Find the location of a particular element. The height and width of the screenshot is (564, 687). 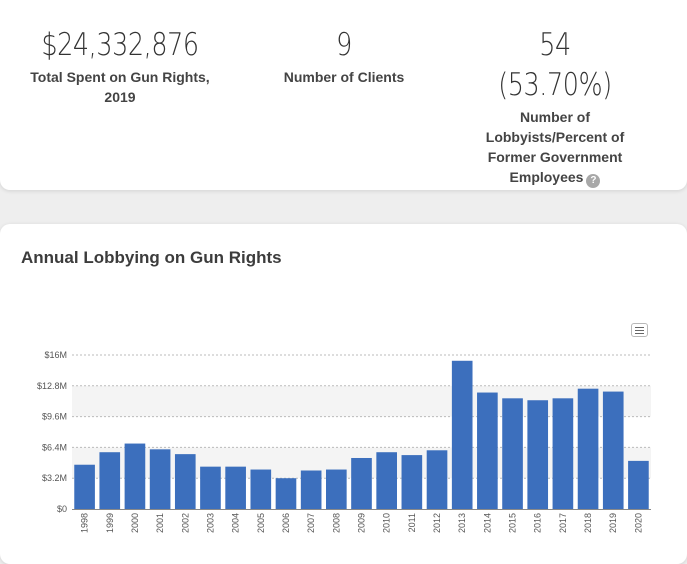

y-tick-label: $0 is located at coordinates (62, 509).